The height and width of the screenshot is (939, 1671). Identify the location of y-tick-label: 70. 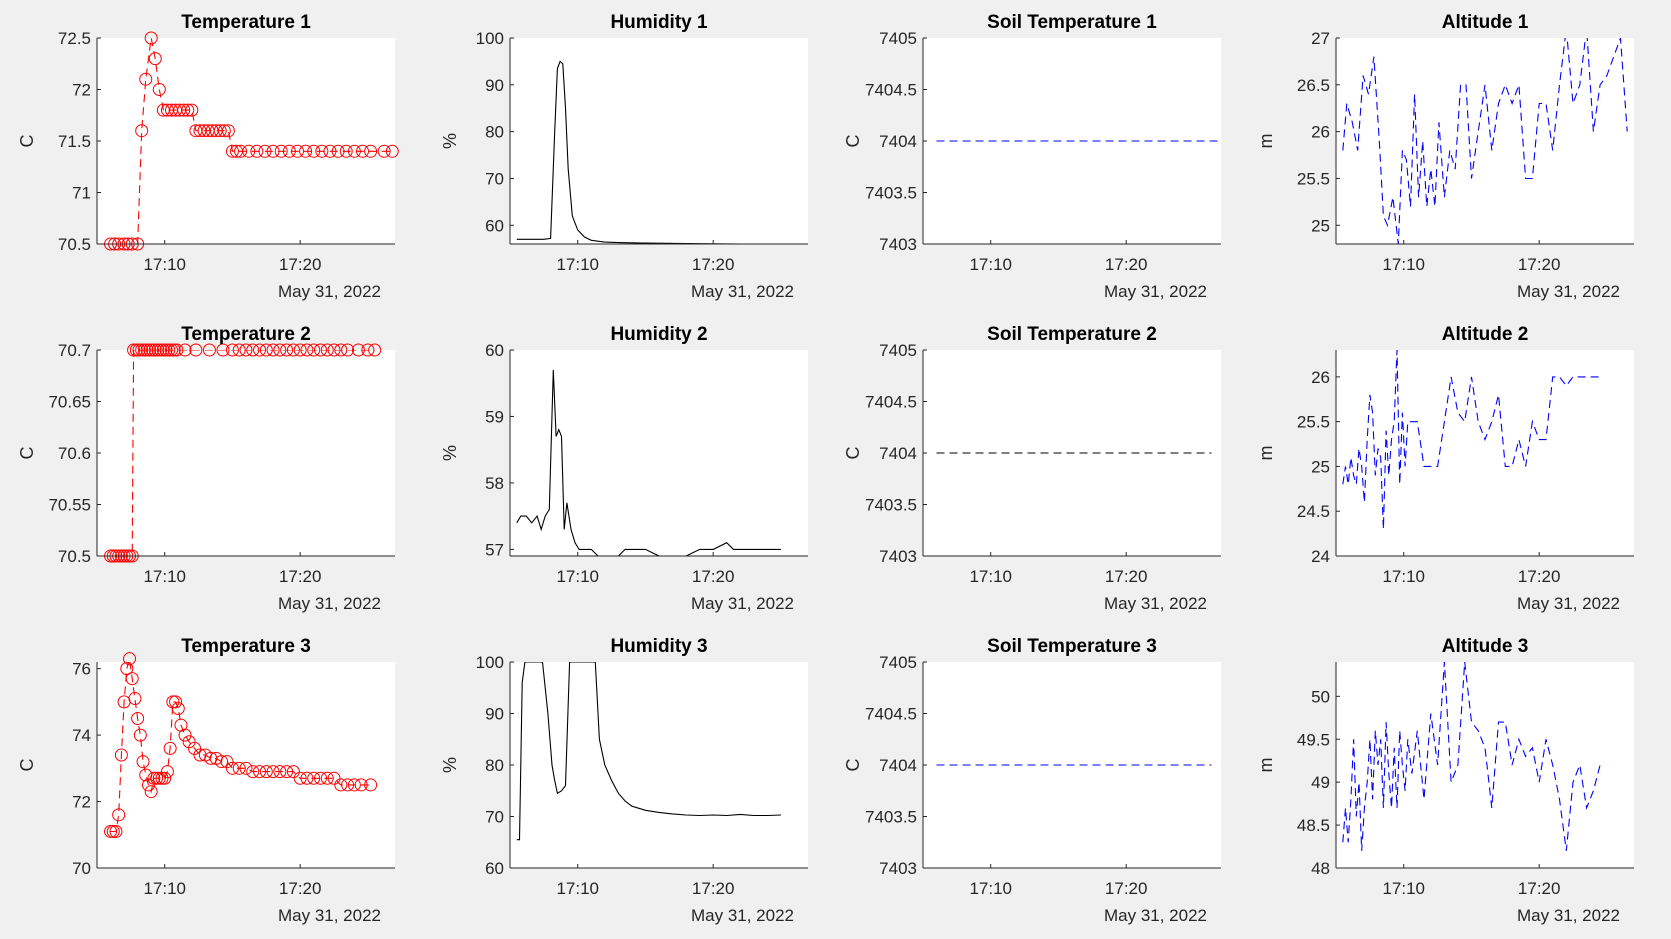
(81, 868).